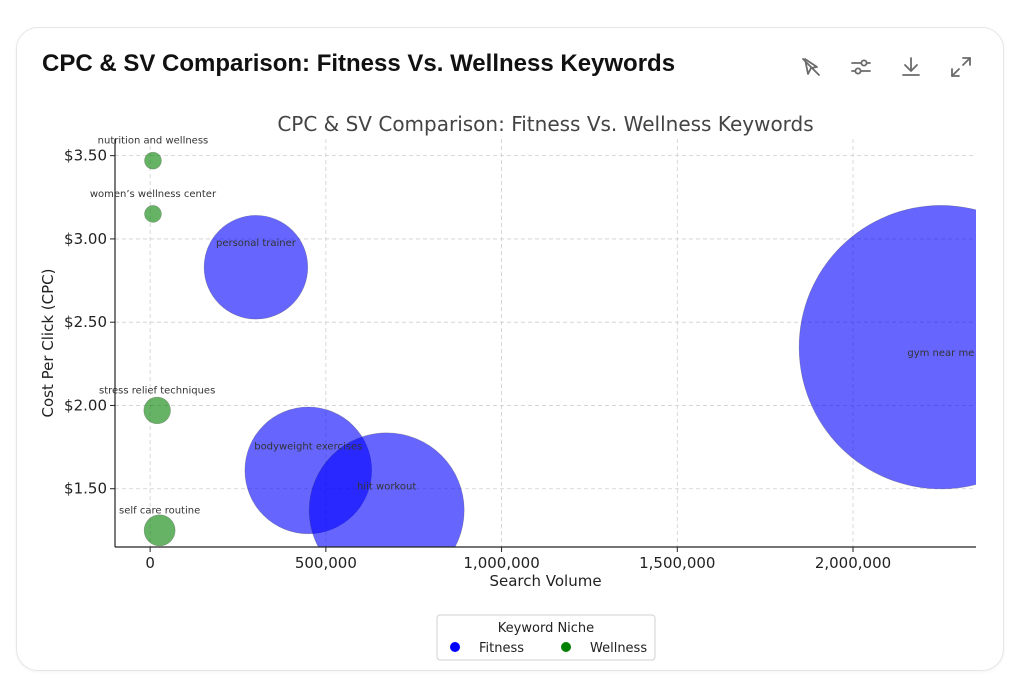  What do you see at coordinates (85, 405) in the screenshot?
I see `y-tick-label: $2.00` at bounding box center [85, 405].